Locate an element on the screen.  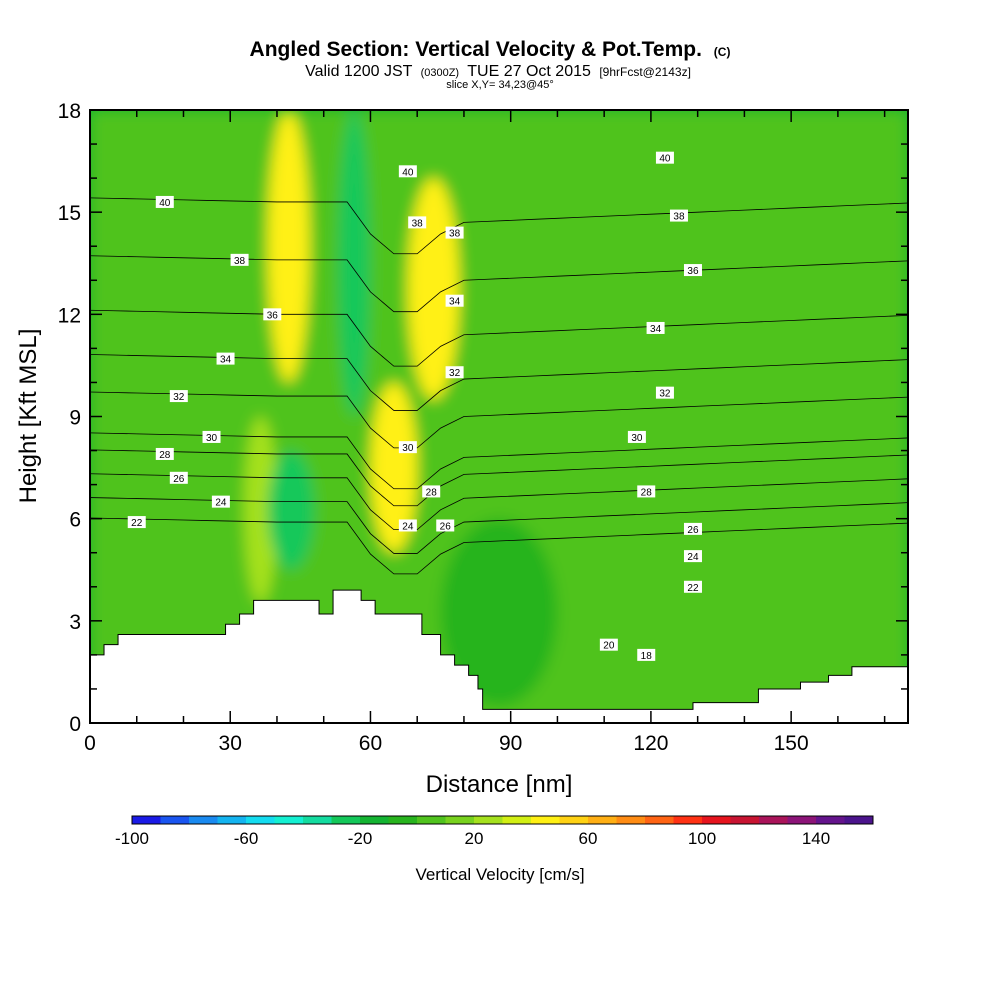
y-axis-label: Height [Kft MSL] is located at coordinates (28, 416).